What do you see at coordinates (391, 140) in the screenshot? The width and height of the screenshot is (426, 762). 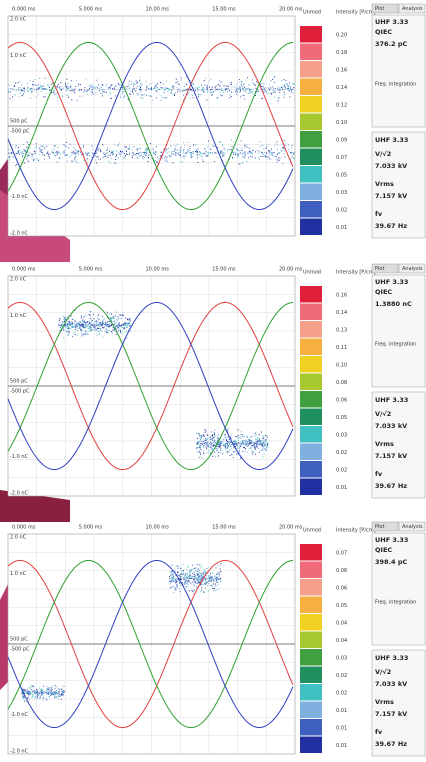 I see `channel2: UHF 3.33` at bounding box center [391, 140].